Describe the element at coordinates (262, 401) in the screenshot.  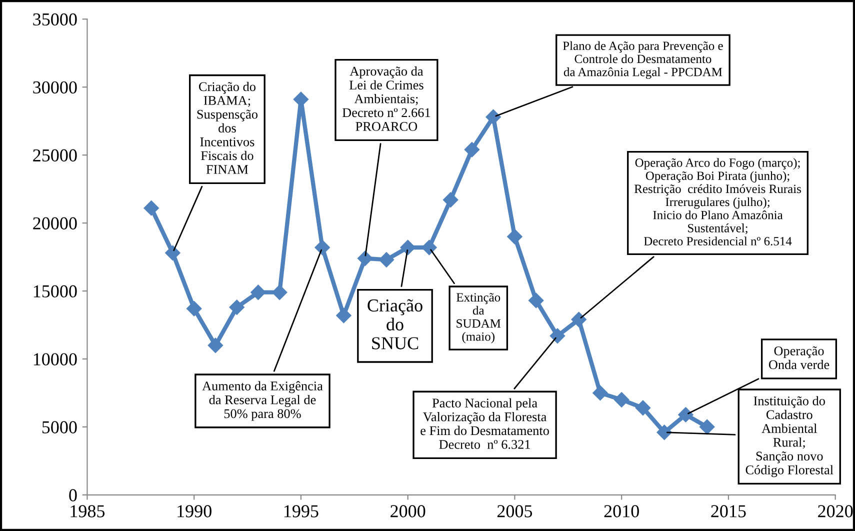
I see `annotation: Aumento da Exigência da Reserva Legal de 50% para 80%` at that location.